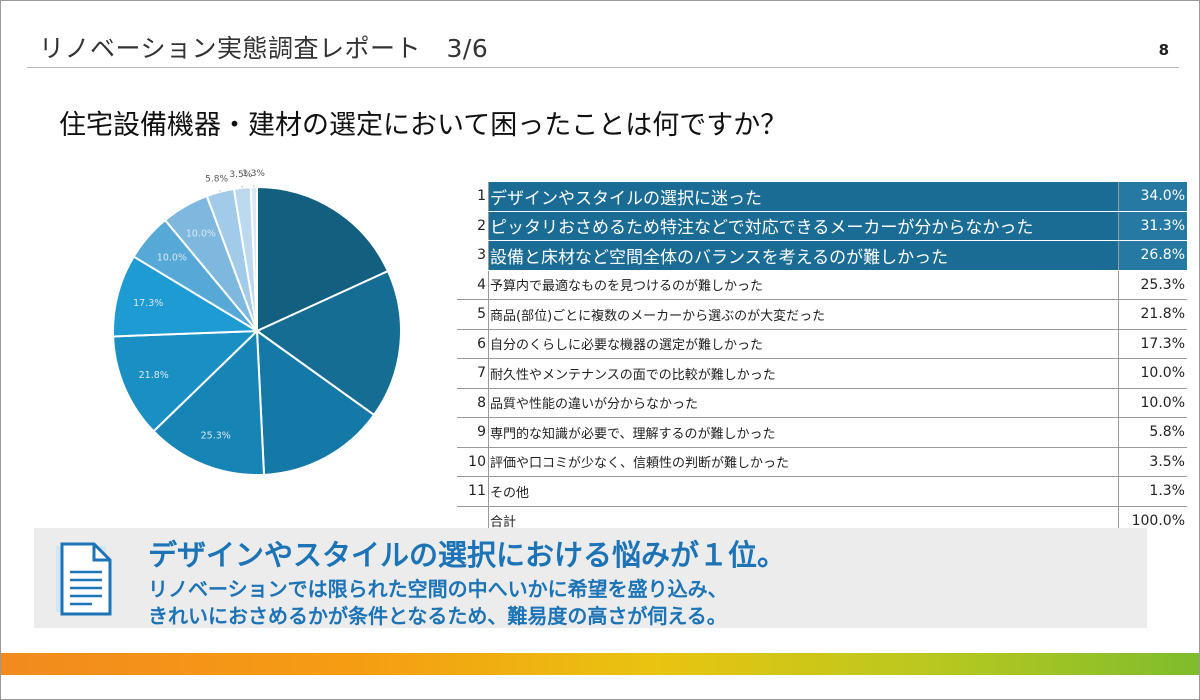 The height and width of the screenshot is (700, 1200). What do you see at coordinates (1152, 491) in the screenshot?
I see `row-percentage: 1.3%` at bounding box center [1152, 491].